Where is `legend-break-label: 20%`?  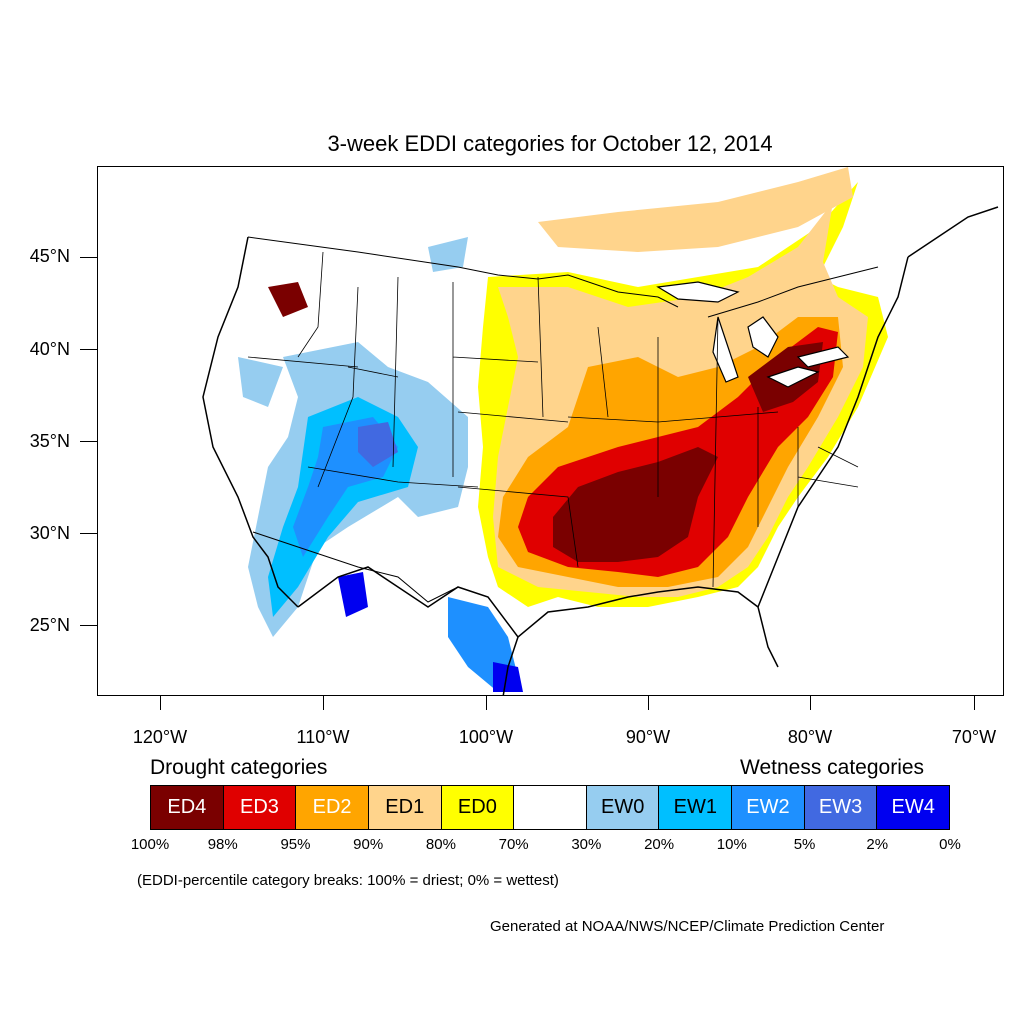 legend-break-label: 20% is located at coordinates (659, 844).